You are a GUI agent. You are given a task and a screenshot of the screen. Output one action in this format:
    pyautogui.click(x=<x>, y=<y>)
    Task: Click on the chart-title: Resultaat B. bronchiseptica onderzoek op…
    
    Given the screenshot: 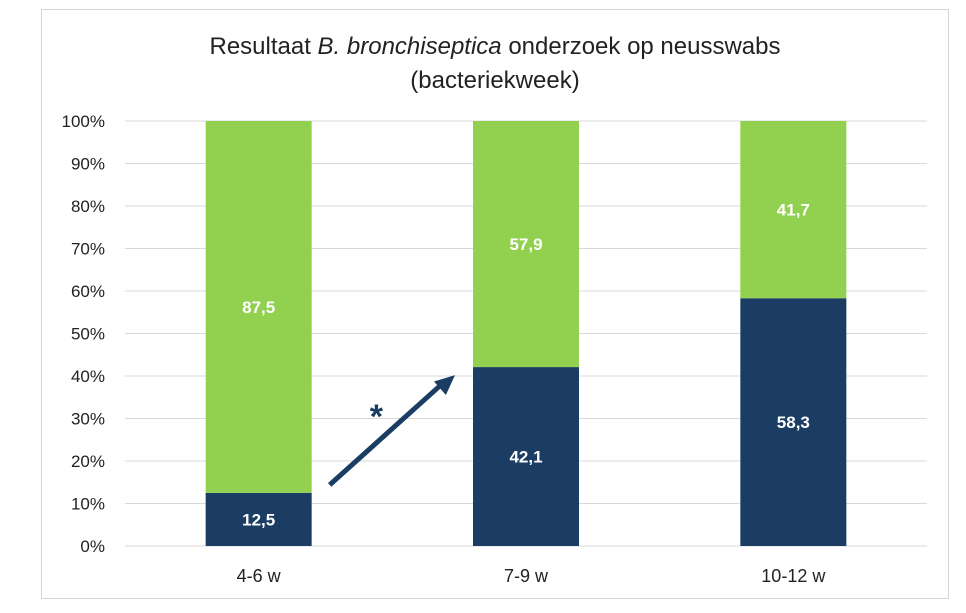 What is the action you would take?
    pyautogui.click(x=495, y=64)
    